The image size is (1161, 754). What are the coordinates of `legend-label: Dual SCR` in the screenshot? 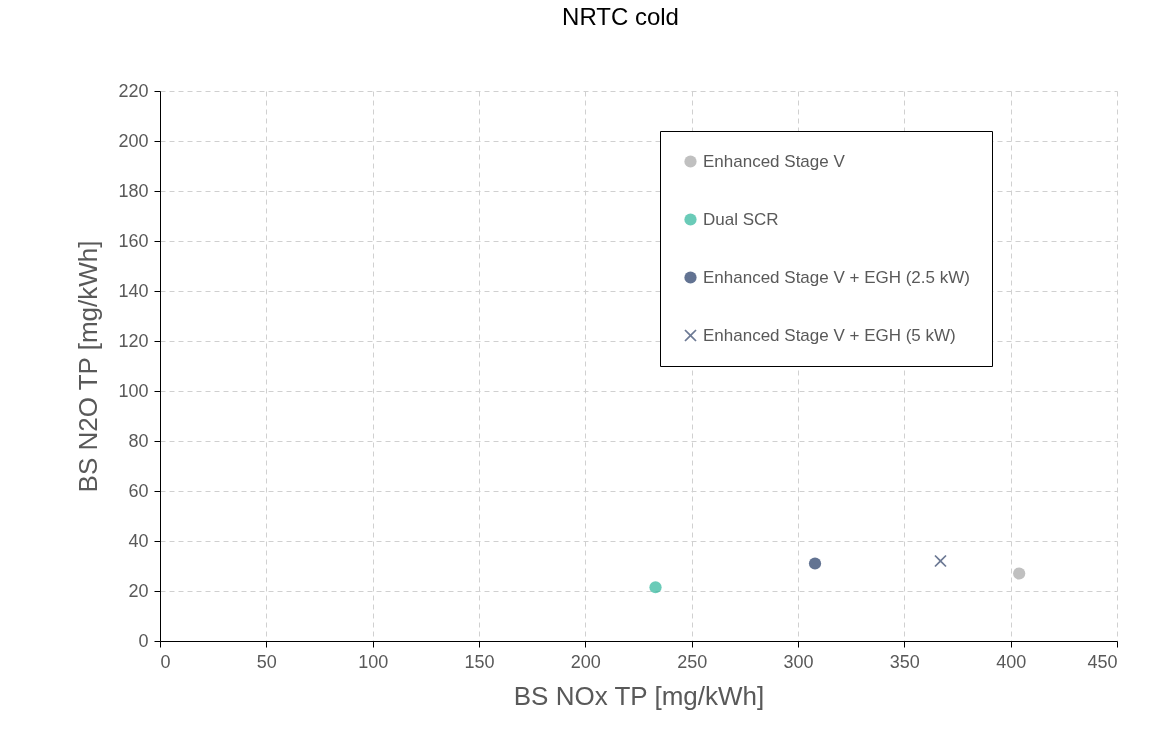 It's located at (741, 219).